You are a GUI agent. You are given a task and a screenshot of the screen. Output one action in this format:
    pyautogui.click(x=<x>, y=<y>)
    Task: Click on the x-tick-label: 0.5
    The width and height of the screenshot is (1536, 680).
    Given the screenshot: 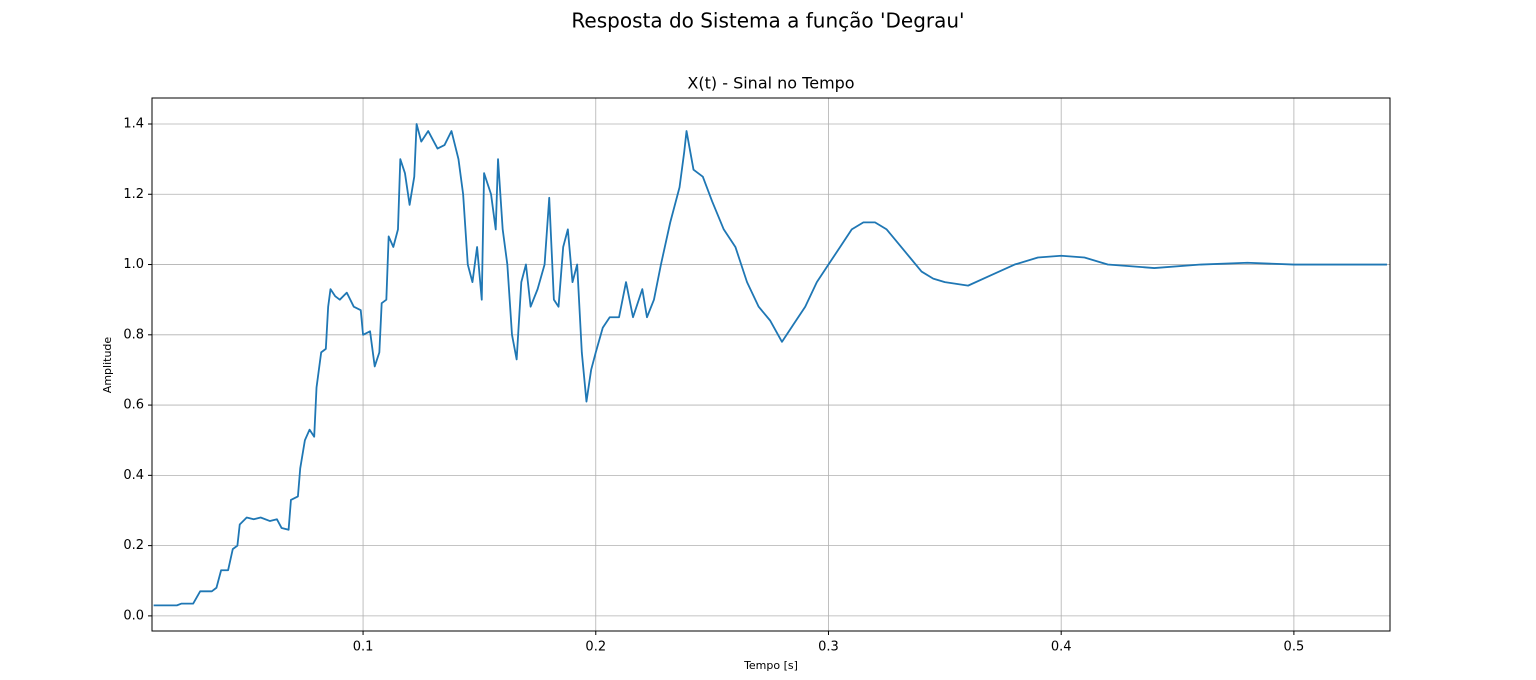 What is the action you would take?
    pyautogui.click(x=1294, y=647)
    